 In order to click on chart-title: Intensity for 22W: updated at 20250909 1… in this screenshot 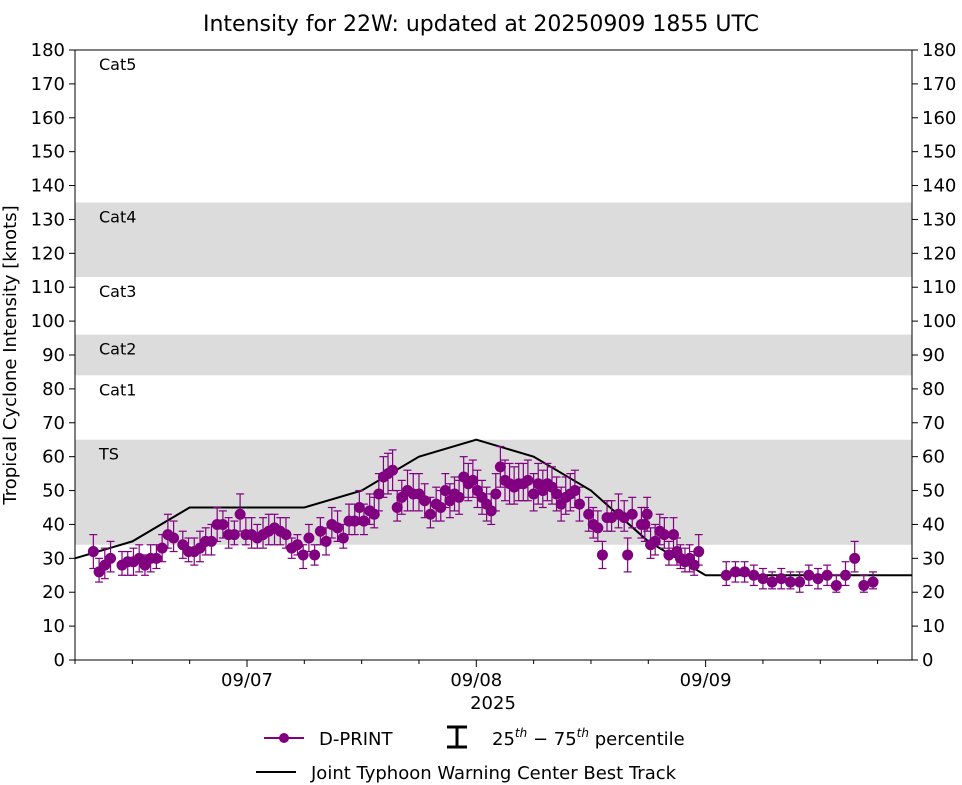, I will do `click(481, 24)`.